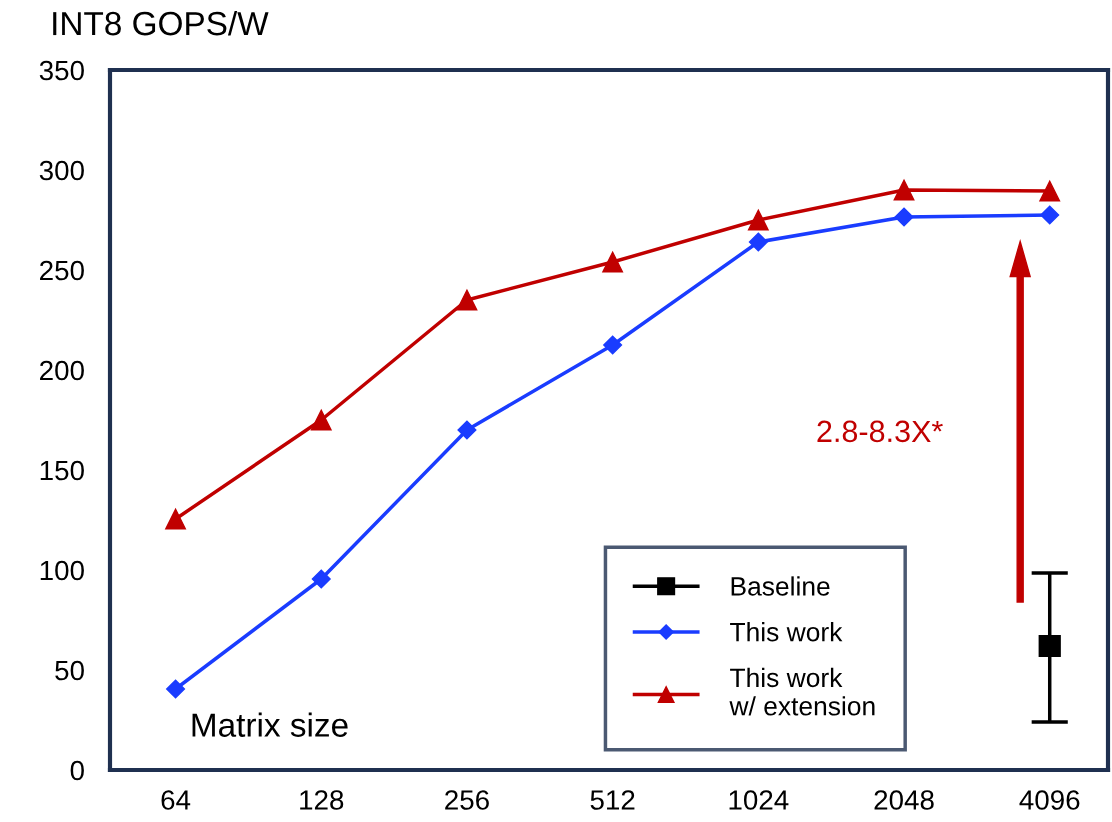 Image resolution: width=1112 pixels, height=822 pixels. Describe the element at coordinates (62, 270) in the screenshot. I see `y-tick-label: 250` at that location.